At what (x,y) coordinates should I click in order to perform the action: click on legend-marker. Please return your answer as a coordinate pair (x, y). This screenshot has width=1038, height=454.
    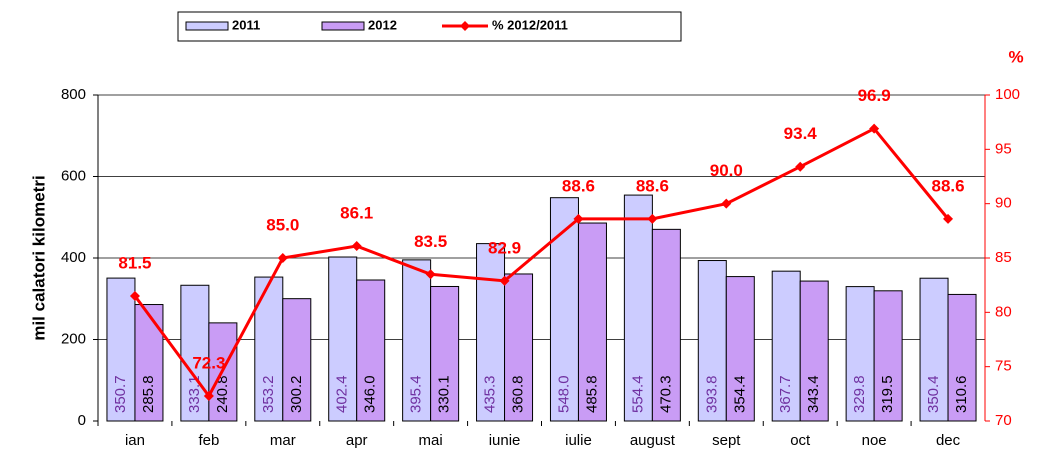
    Looking at the image, I should click on (465, 26).